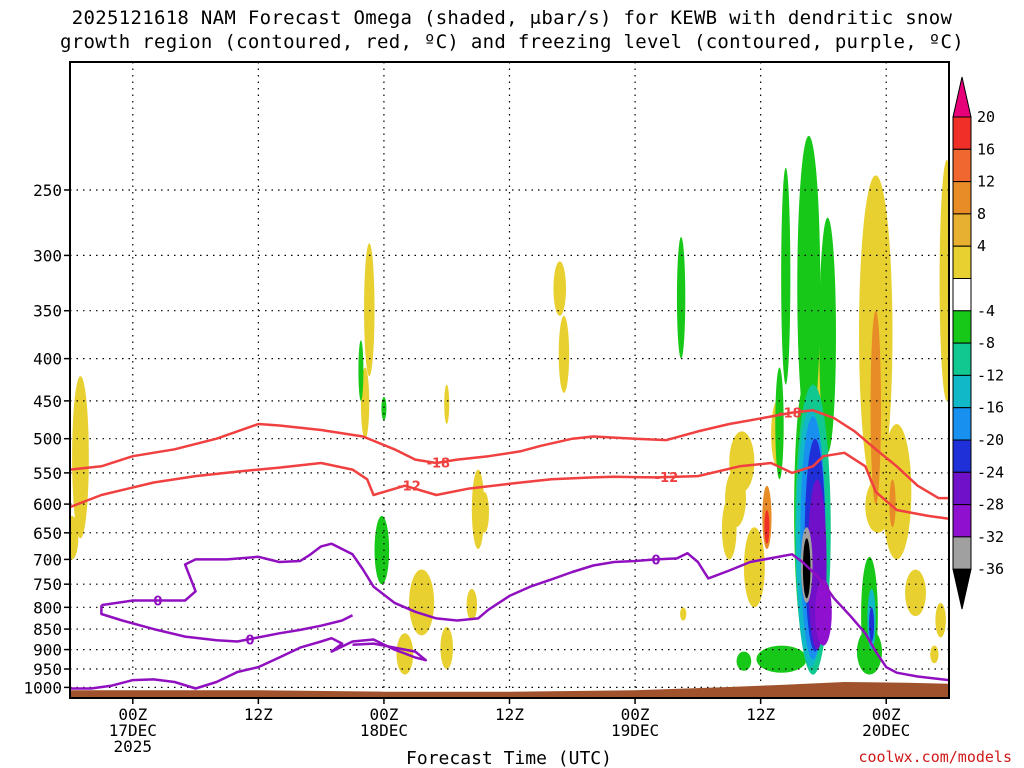 This screenshot has height=768, width=1024. What do you see at coordinates (886, 730) in the screenshot?
I see `x-tick-label: 20DEC` at bounding box center [886, 730].